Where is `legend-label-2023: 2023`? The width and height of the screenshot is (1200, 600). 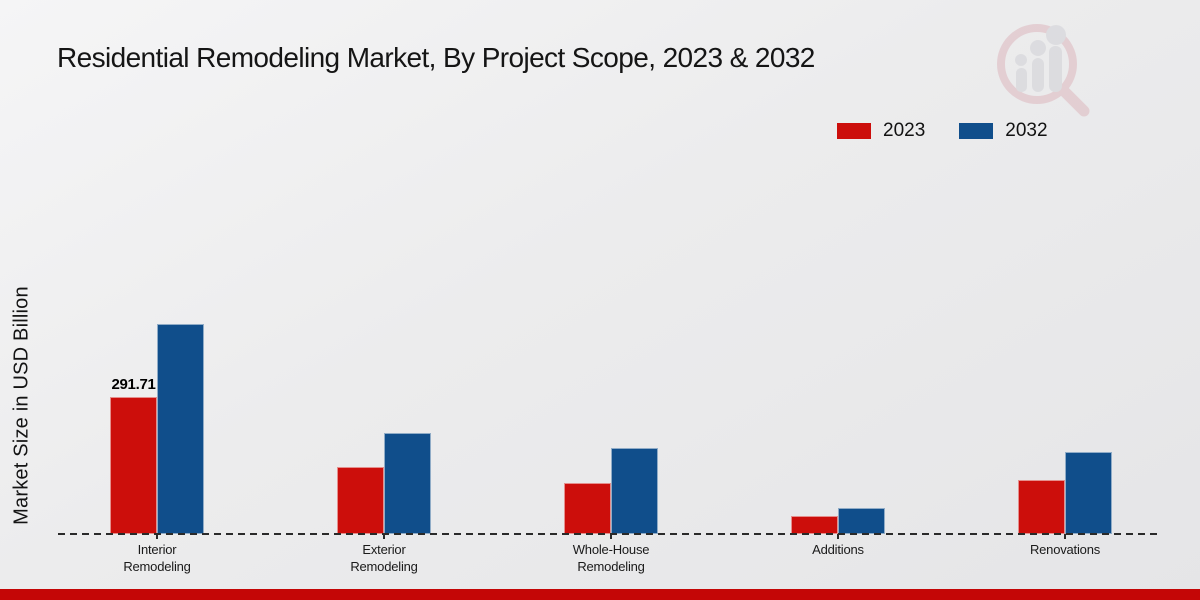 legend-label-2023: 2023 is located at coordinates (904, 130).